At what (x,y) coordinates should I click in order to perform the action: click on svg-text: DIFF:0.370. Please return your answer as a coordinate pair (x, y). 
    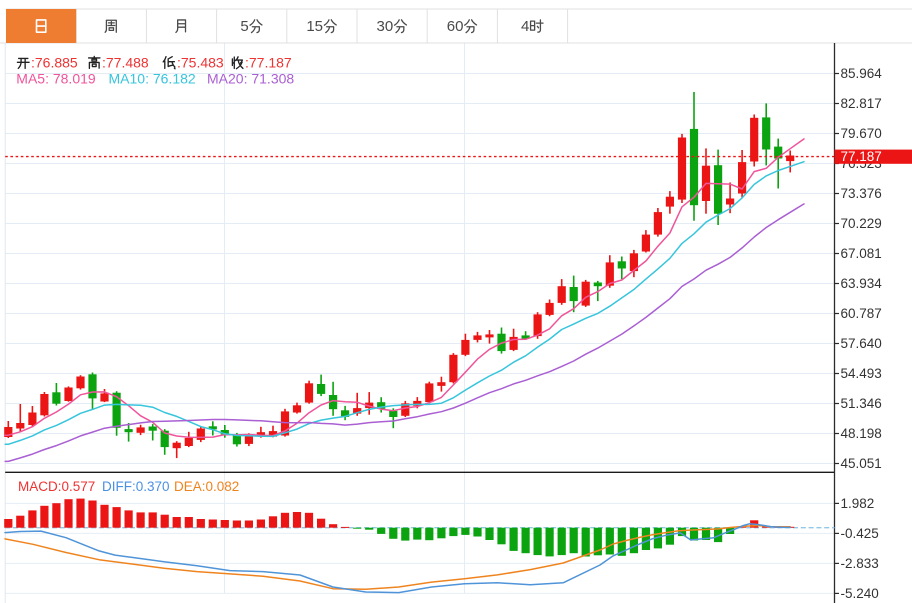
    Looking at the image, I should click on (136, 486).